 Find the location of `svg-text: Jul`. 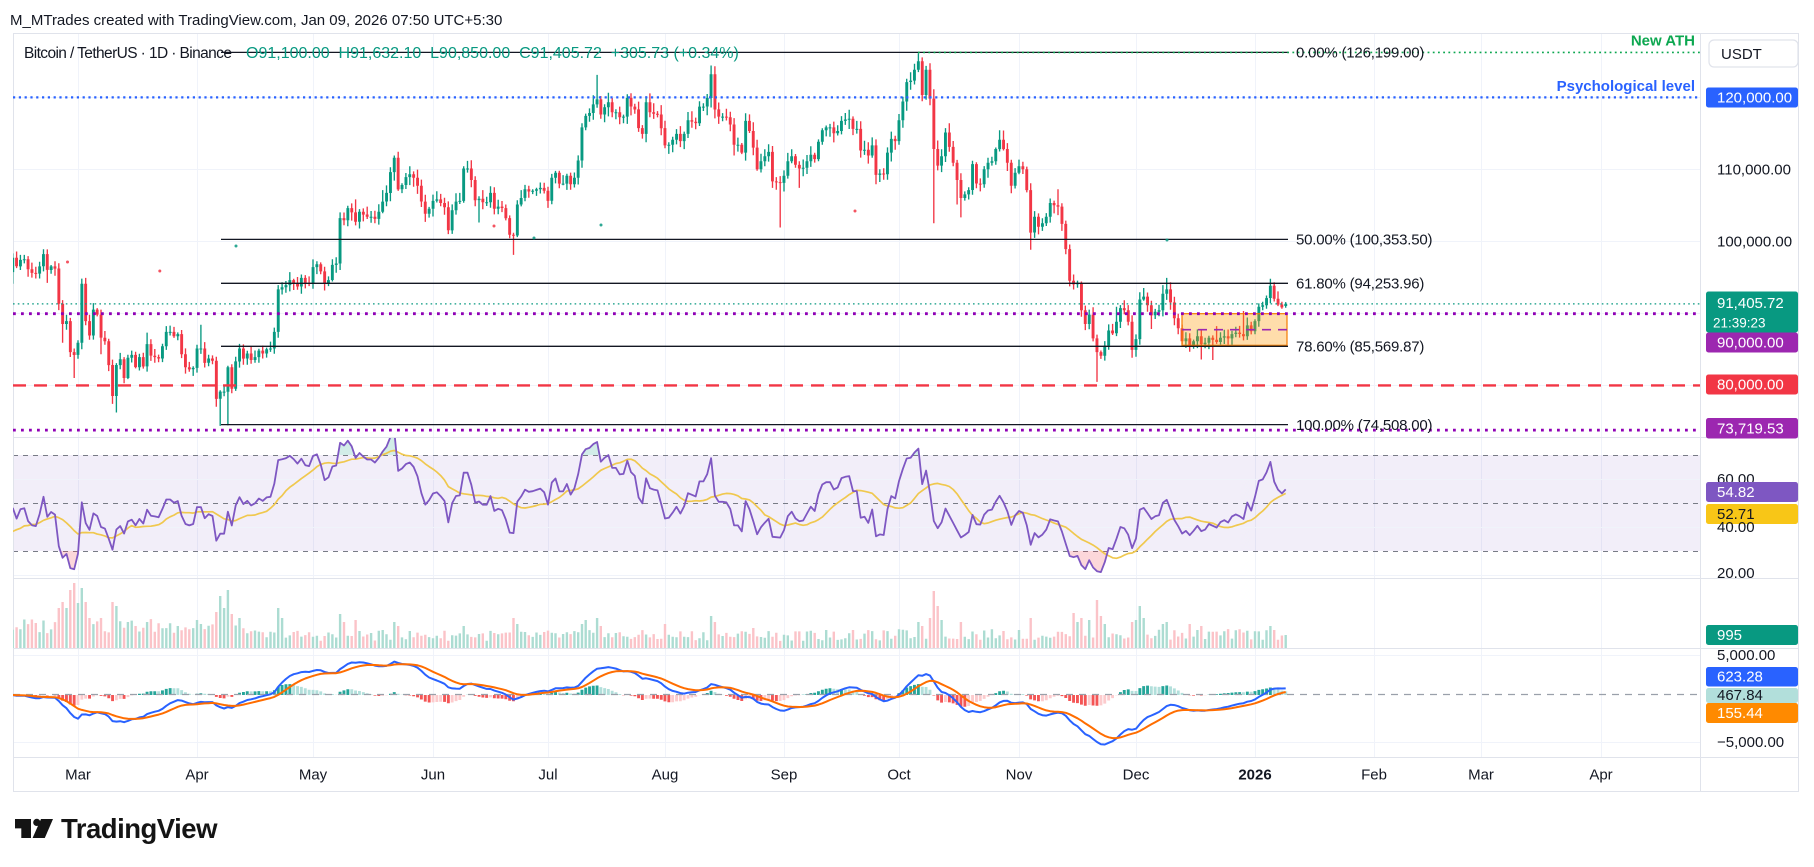

svg-text: Jul is located at coordinates (547, 775).